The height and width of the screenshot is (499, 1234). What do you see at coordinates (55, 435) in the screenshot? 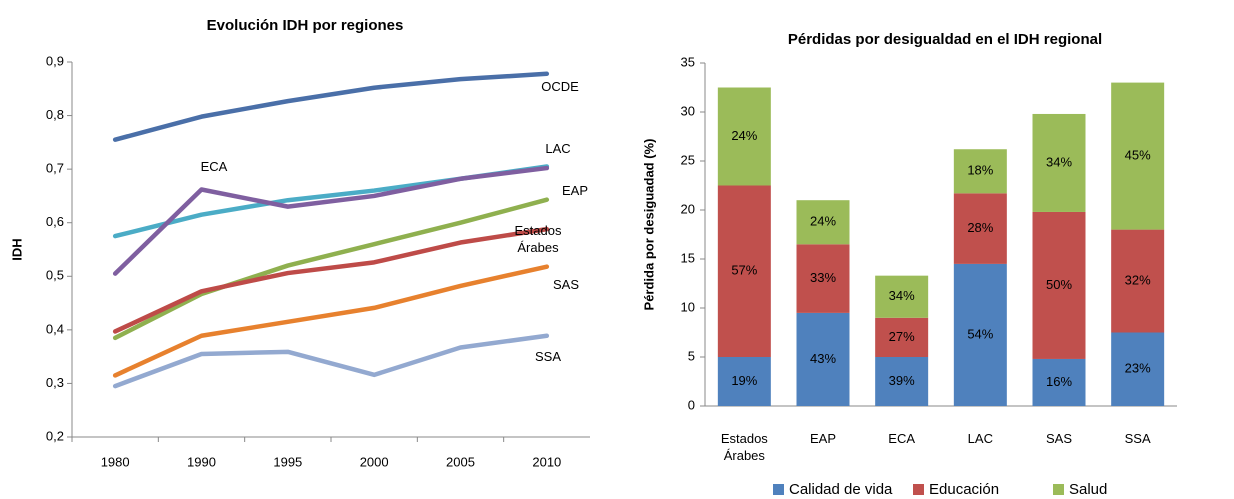
I see `y-tick-label: 0,2` at bounding box center [55, 435].